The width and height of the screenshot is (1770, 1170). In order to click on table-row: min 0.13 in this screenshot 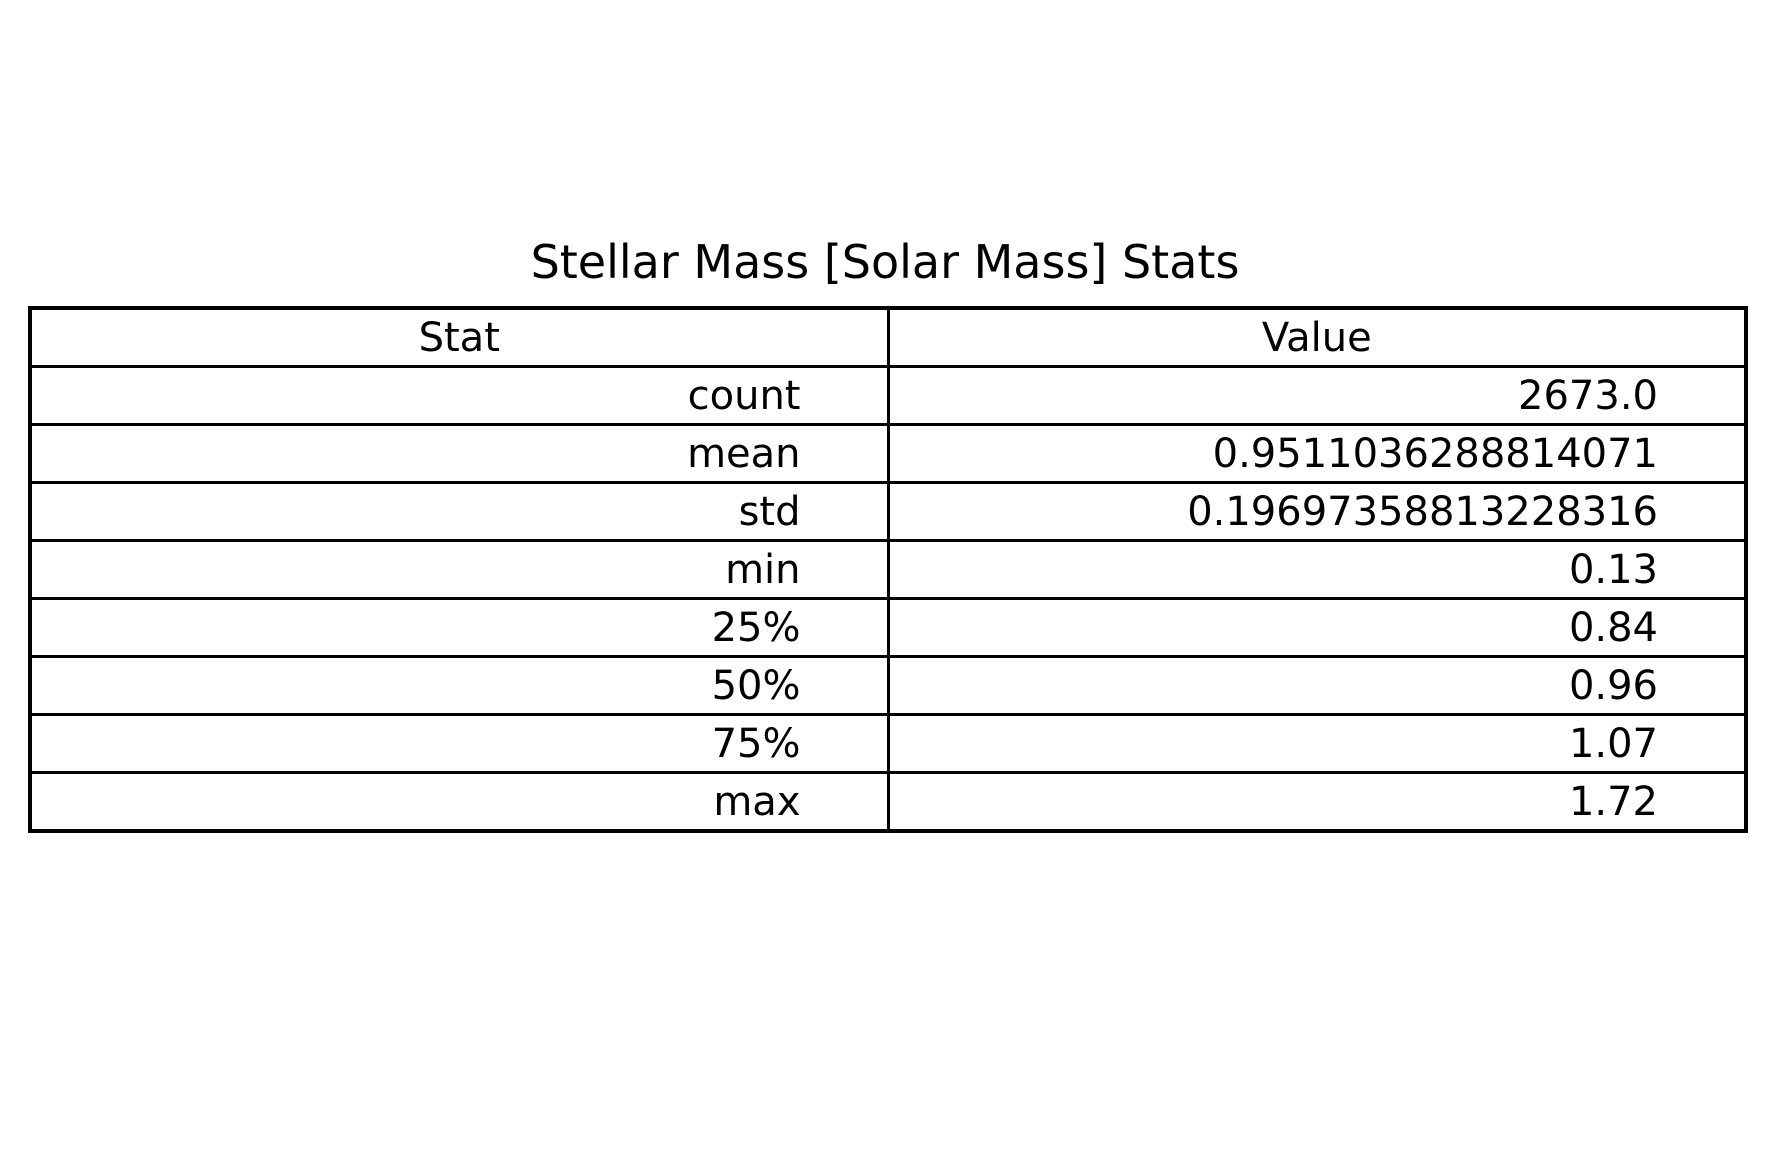, I will do `click(888, 569)`.